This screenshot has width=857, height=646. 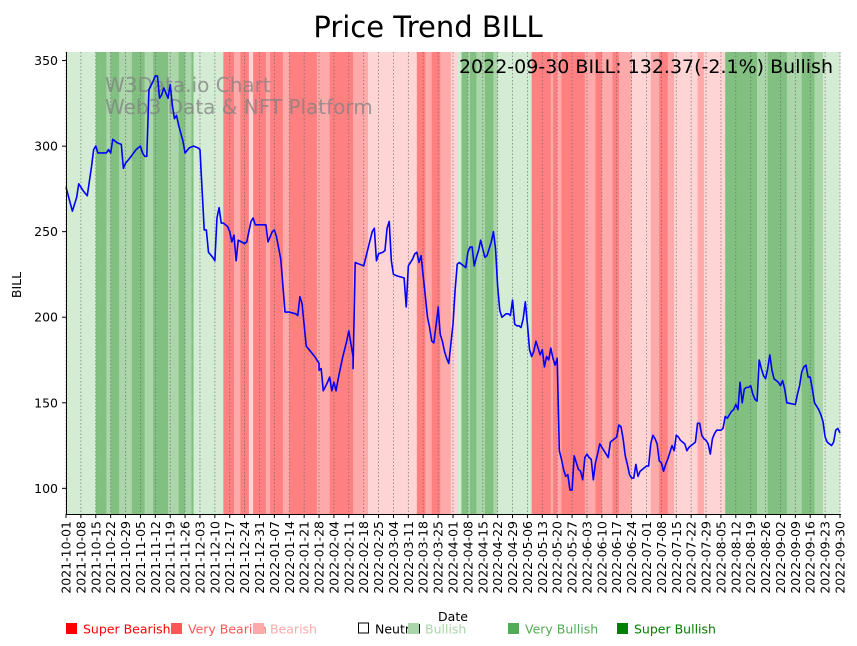 I want to click on legend-item-very-bullish: Very Bullish, so click(x=553, y=629).